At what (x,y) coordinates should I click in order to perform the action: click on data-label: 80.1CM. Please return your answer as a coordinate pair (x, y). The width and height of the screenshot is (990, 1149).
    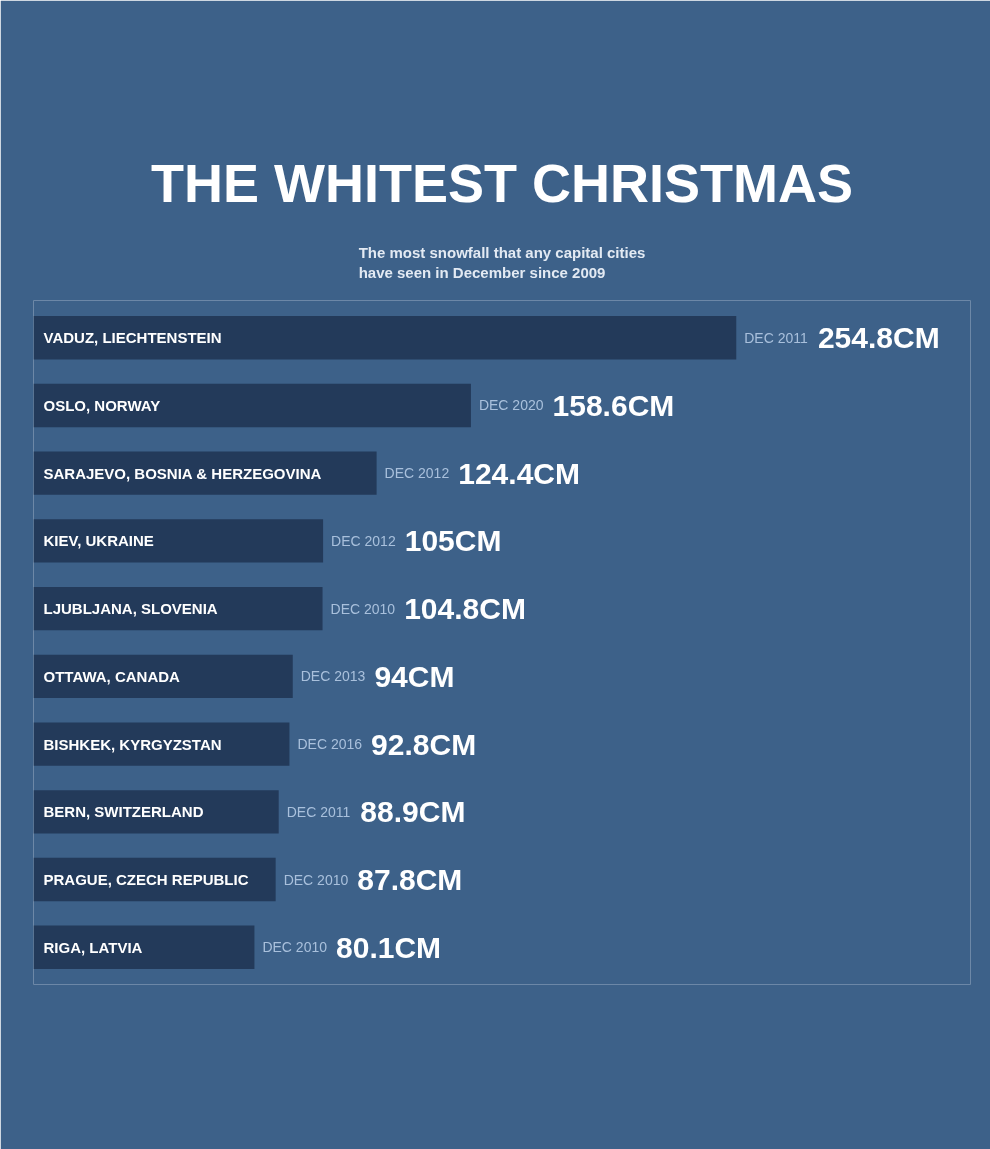
    Looking at the image, I should click on (389, 947).